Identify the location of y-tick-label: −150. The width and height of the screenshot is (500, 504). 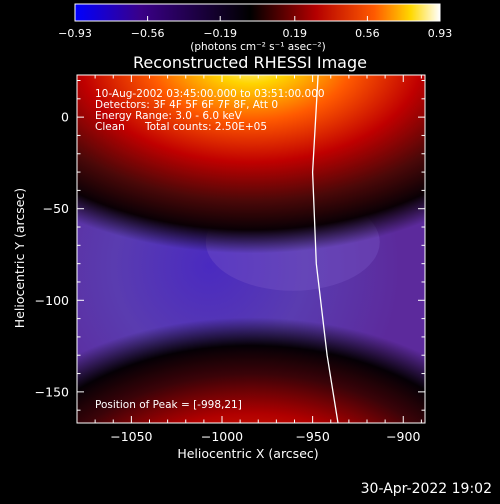
(52, 391).